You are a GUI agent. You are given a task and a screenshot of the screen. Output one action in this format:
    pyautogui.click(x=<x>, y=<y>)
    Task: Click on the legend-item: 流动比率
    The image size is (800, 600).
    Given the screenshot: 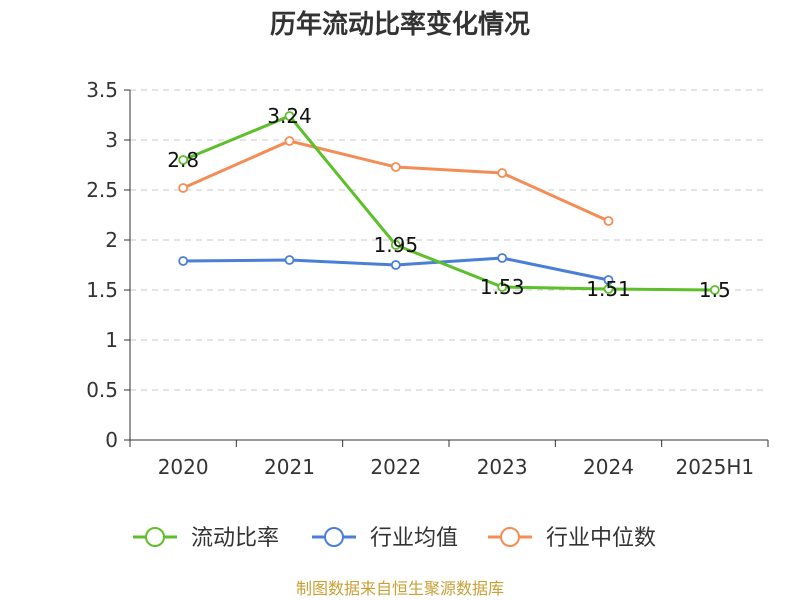 What is the action you would take?
    pyautogui.click(x=206, y=538)
    